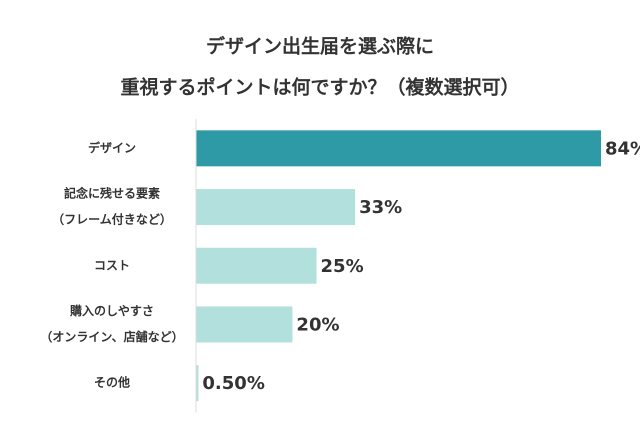 The width and height of the screenshot is (640, 424). What do you see at coordinates (380, 207) in the screenshot?
I see `value-label: 33%` at bounding box center [380, 207].